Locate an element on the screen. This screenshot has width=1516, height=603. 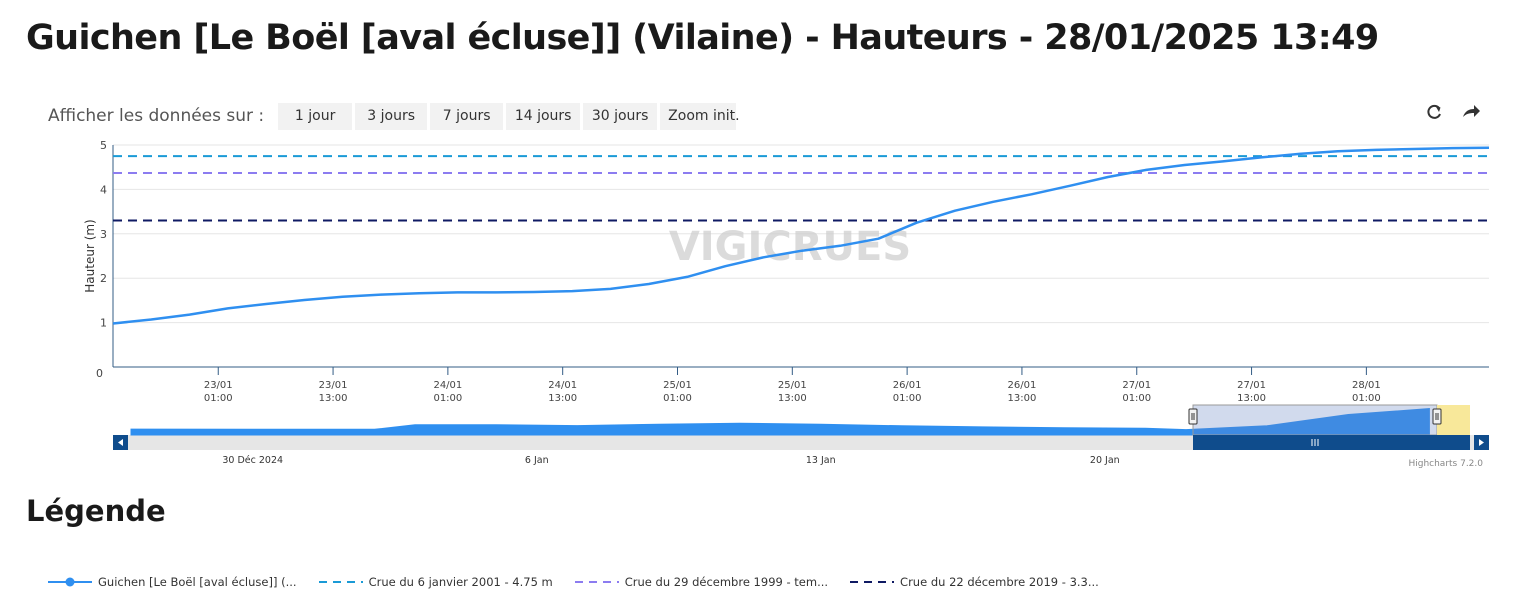
navigator-scrollbar-track is located at coordinates (801, 442).